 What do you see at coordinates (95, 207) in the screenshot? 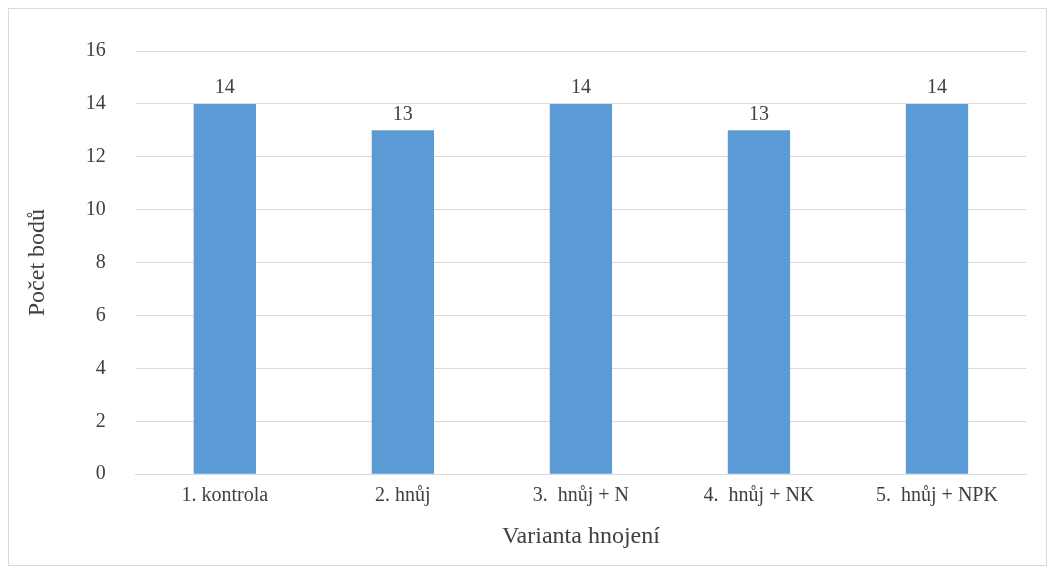
I see `y-tick-label: 10` at bounding box center [95, 207].